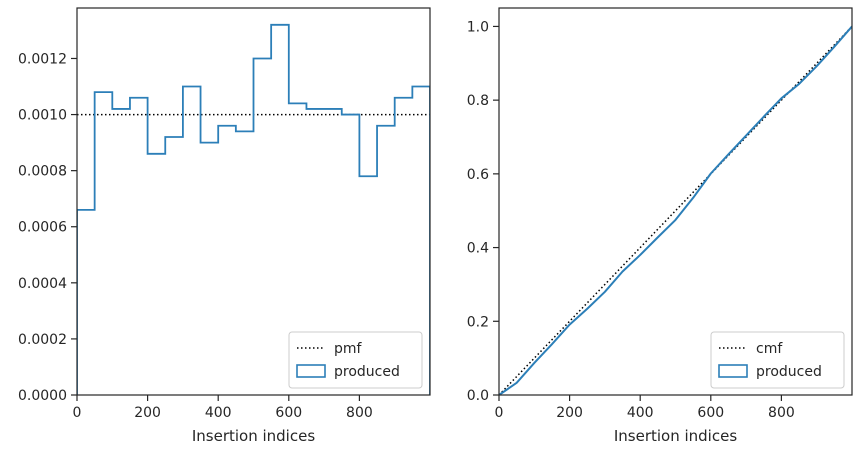 Image resolution: width=861 pixels, height=453 pixels. What do you see at coordinates (478, 101) in the screenshot?
I see `y-tick-label: 0.8` at bounding box center [478, 101].